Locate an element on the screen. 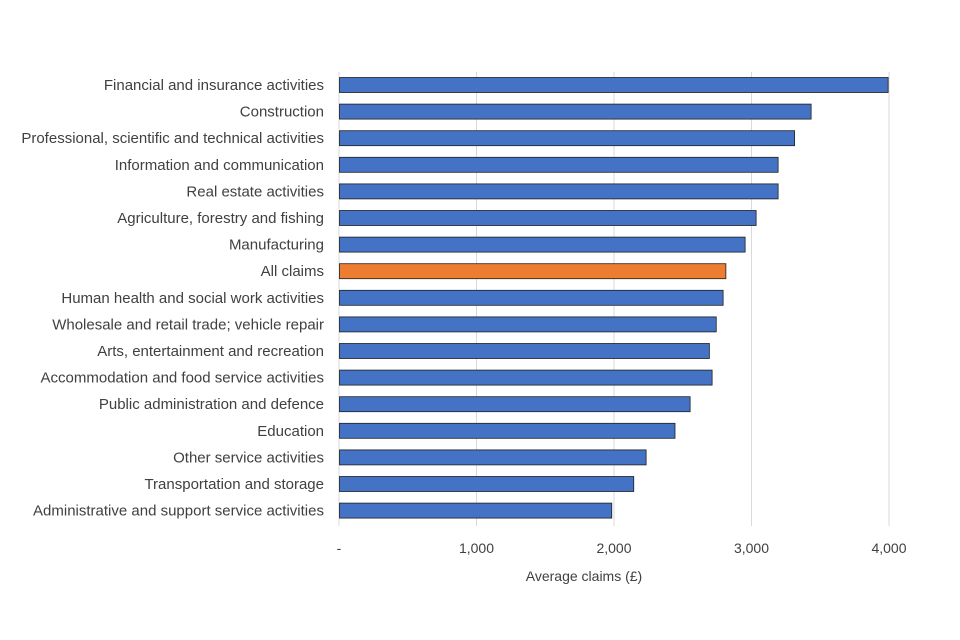 The height and width of the screenshot is (640, 960). x-axis-title: Average claims (£) is located at coordinates (584, 576).